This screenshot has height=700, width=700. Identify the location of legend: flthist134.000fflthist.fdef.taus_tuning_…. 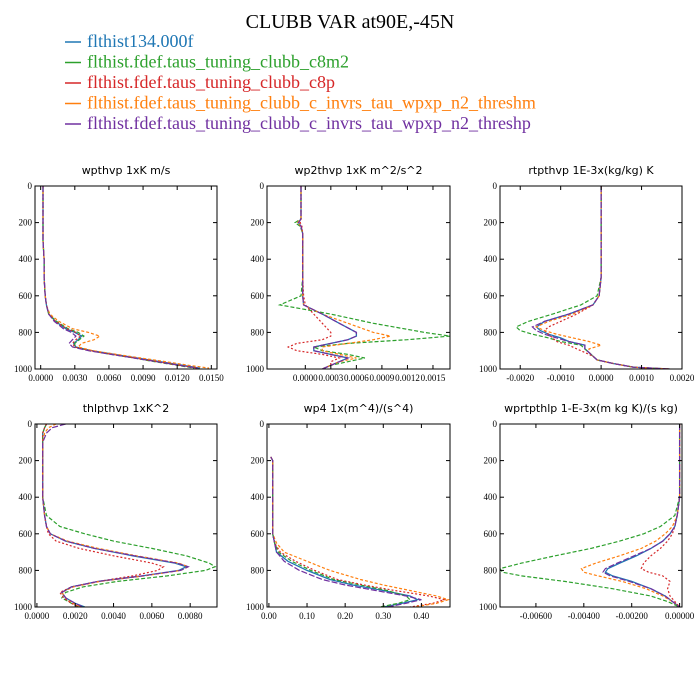
(300, 82).